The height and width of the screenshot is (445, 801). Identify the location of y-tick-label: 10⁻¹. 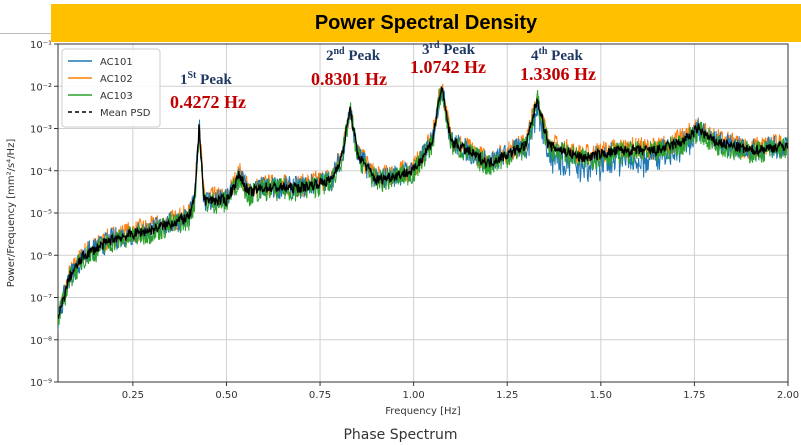
(41, 45).